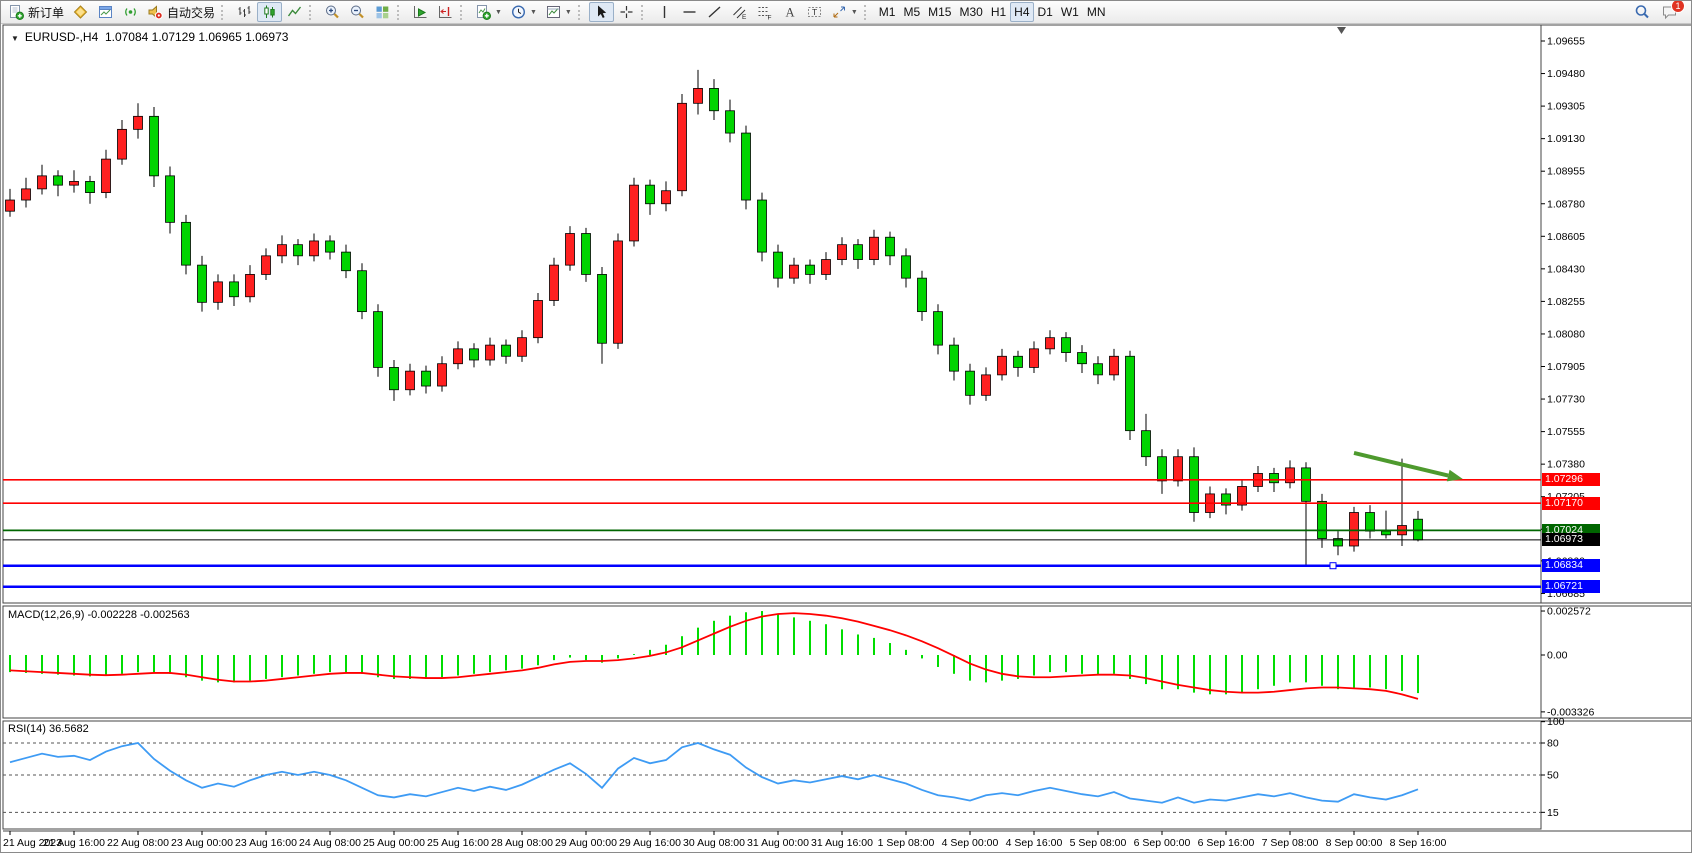 This screenshot has height=853, width=1692. What do you see at coordinates (714, 656) in the screenshot?
I see `macd-signal-line` at bounding box center [714, 656].